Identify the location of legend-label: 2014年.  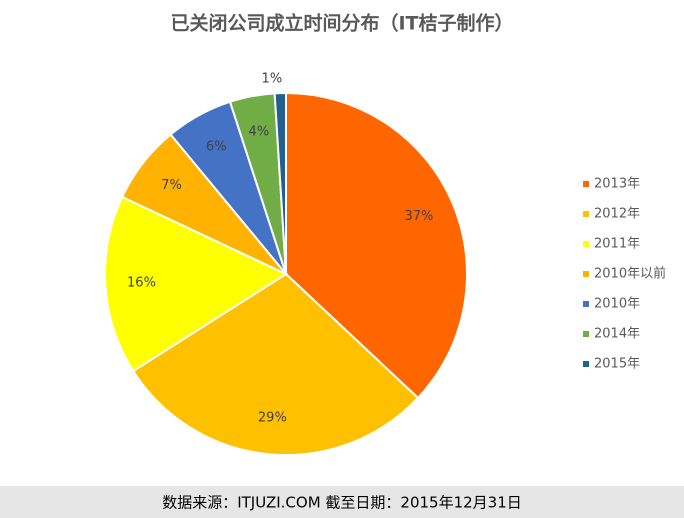
(617, 334).